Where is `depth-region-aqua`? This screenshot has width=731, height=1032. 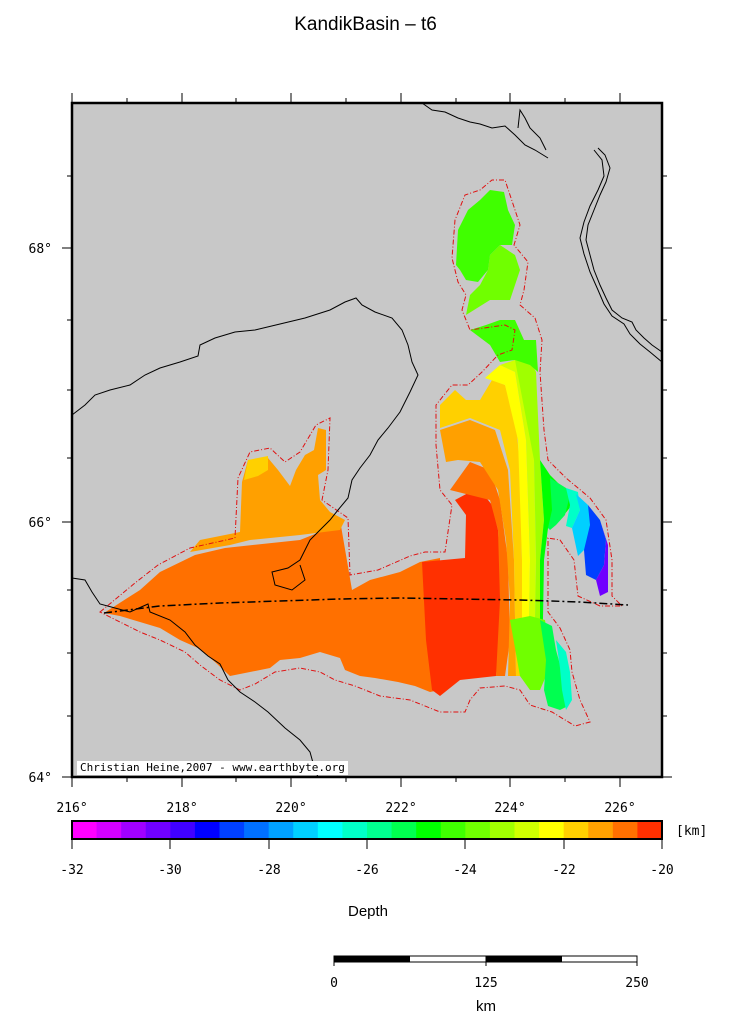
depth-region-aqua is located at coordinates (573, 508).